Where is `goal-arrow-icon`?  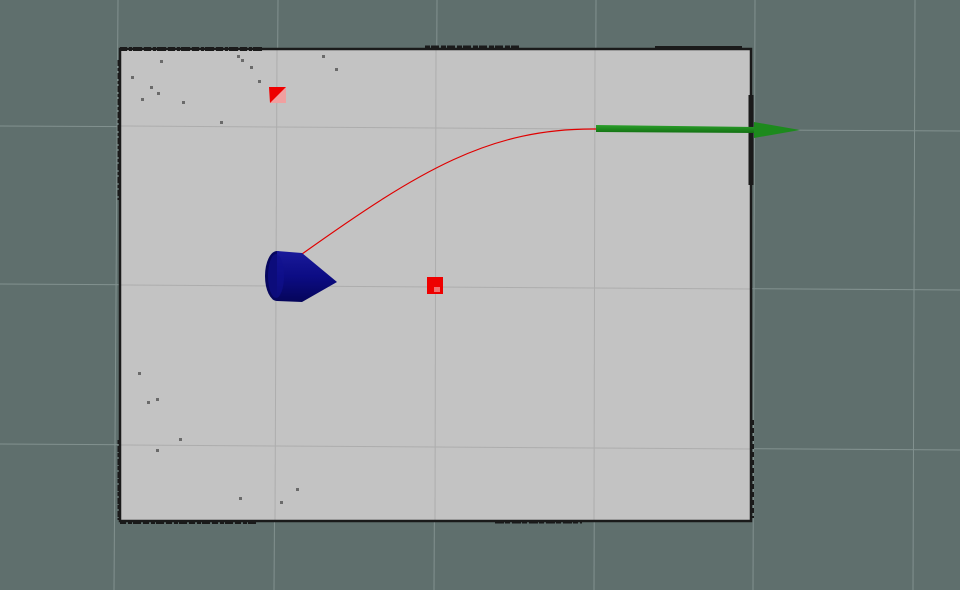 goal-arrow-icon is located at coordinates (698, 130).